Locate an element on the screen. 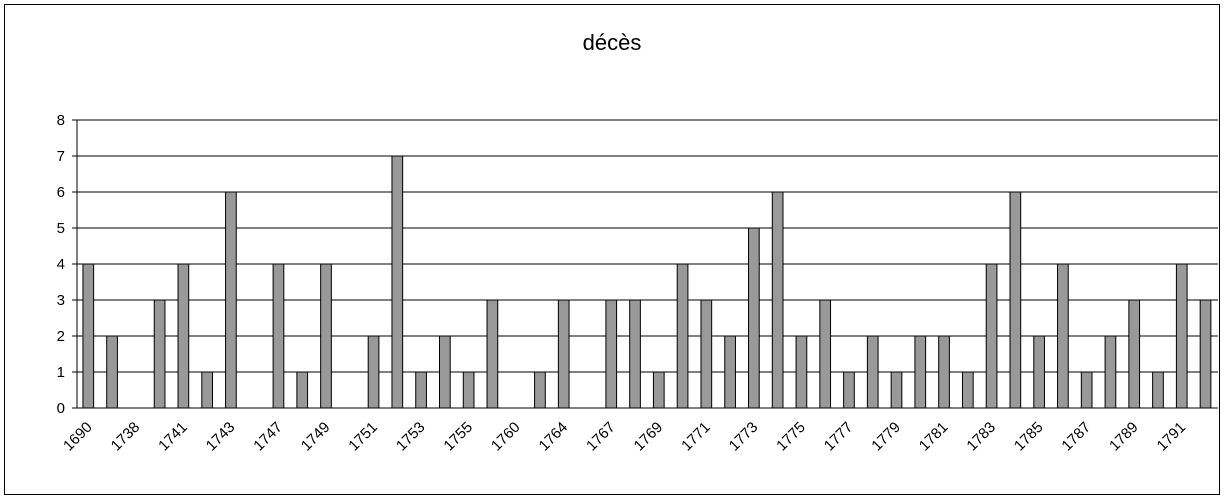  y-tick-label: 0 is located at coordinates (61, 408).